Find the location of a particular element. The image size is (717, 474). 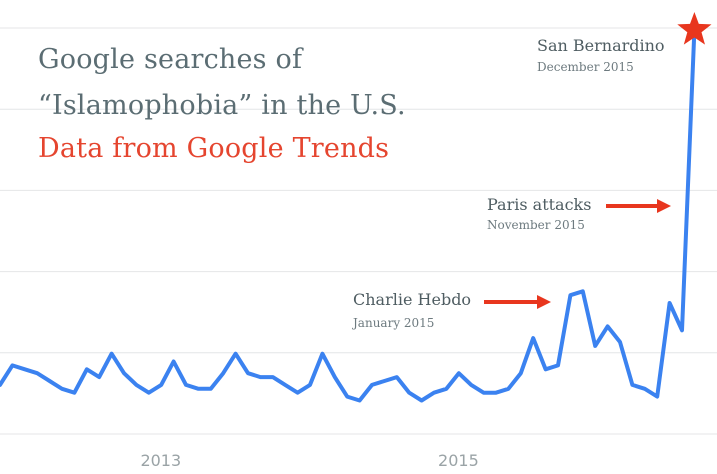

annotation-arrows is located at coordinates (577, 254).